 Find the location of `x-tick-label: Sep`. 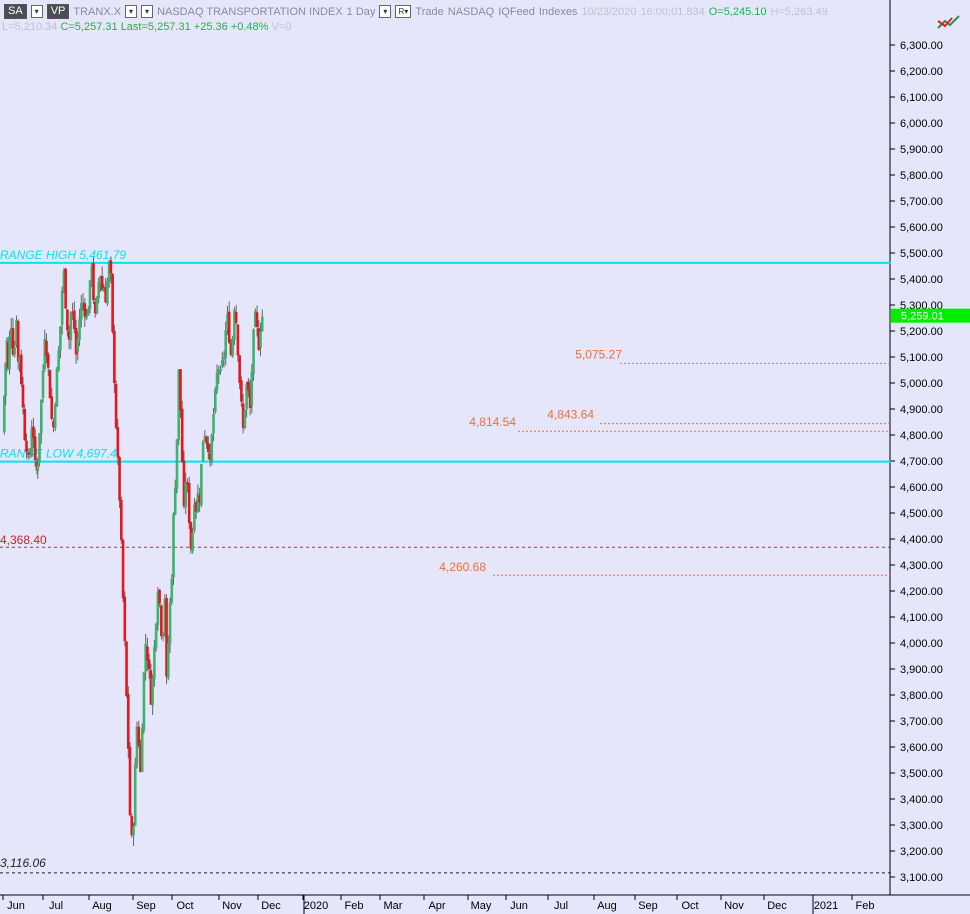

x-tick-label: Sep is located at coordinates (648, 906).